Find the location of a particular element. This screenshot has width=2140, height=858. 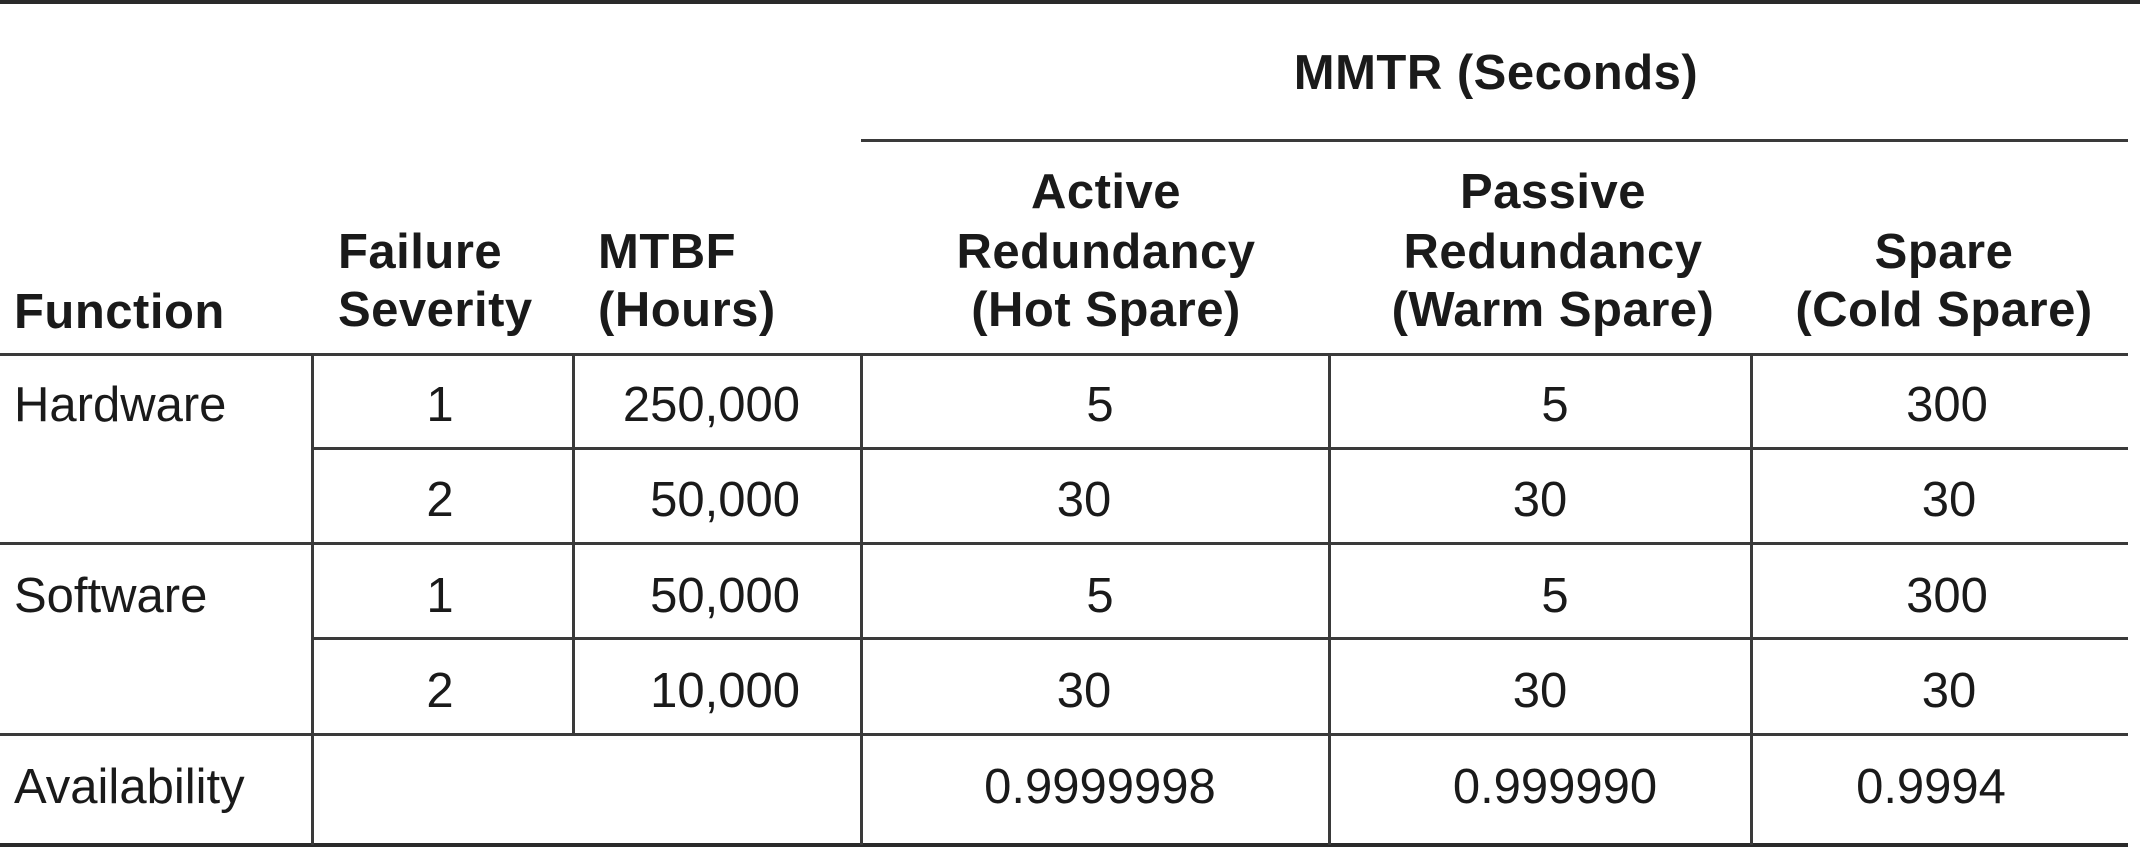

col-header-passive-line1: Passive is located at coordinates (1553, 192).